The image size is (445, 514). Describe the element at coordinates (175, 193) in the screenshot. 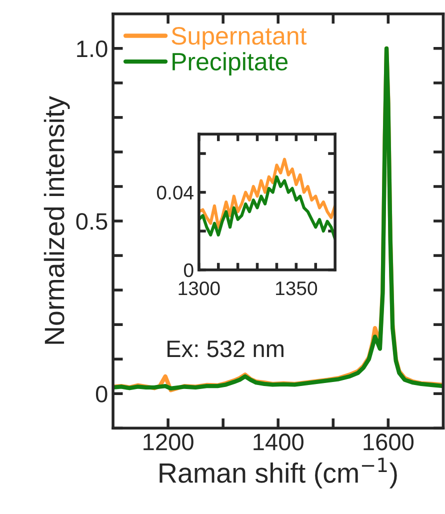

I see `y-tick-label: 0.04` at that location.